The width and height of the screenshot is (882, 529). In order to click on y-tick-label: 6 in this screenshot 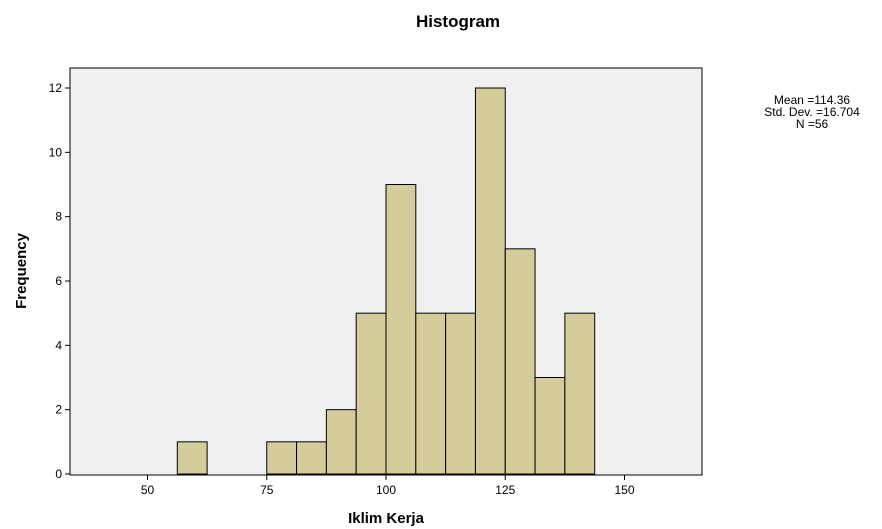, I will do `click(58, 281)`.